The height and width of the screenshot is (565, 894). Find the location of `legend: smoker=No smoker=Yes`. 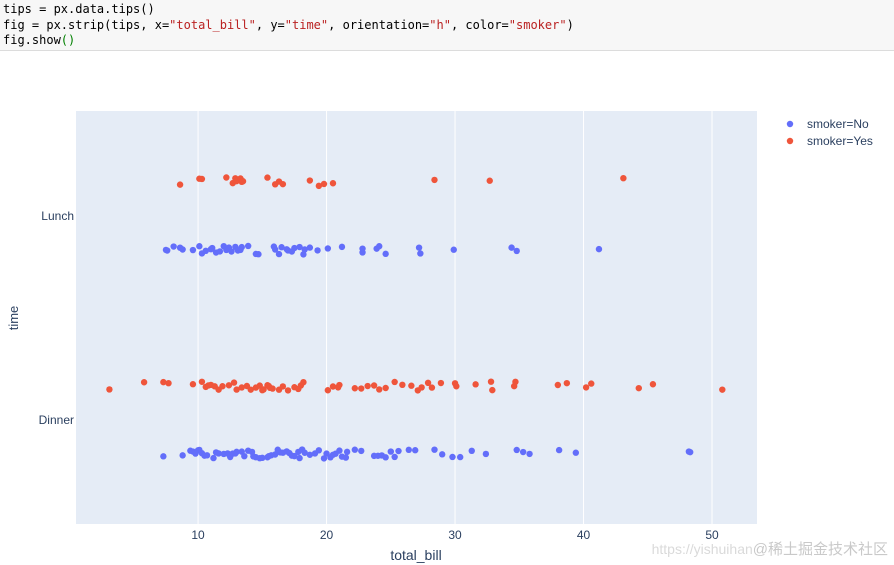

legend: smoker=No smoker=Yes is located at coordinates (829, 132).